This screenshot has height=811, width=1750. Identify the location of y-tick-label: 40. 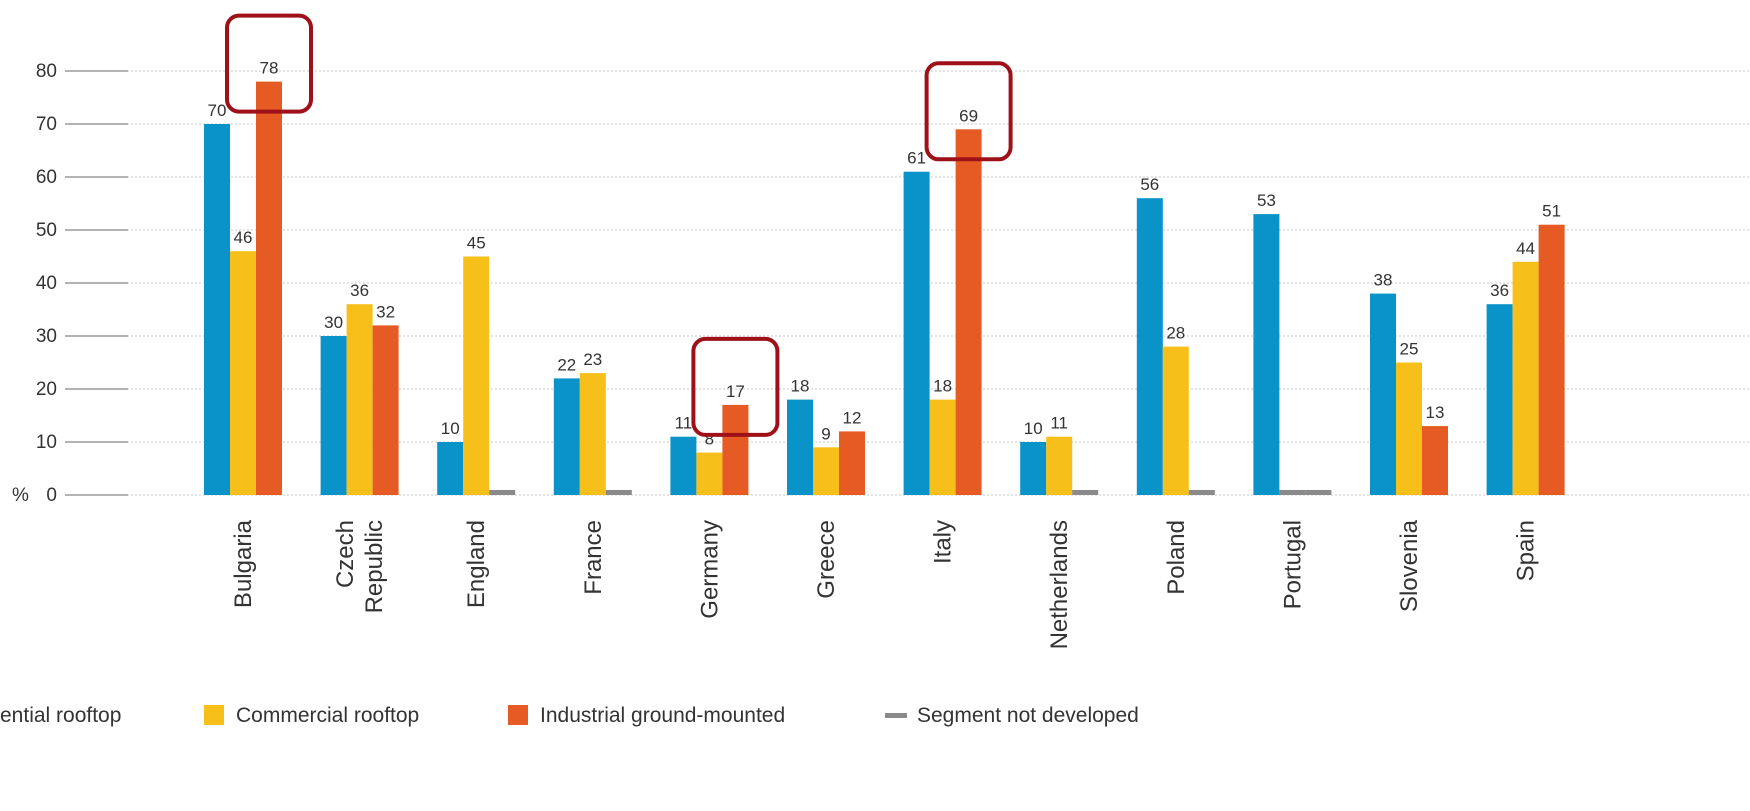
(46, 283).